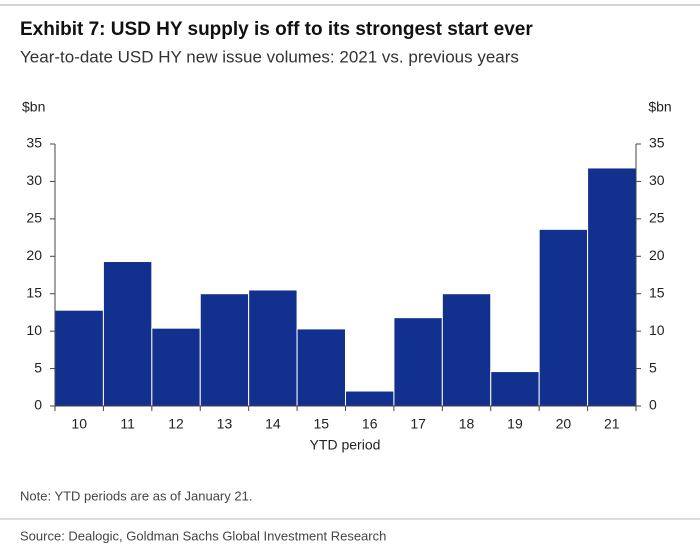 This screenshot has height=547, width=700. What do you see at coordinates (657, 218) in the screenshot?
I see `y2-tick-label: 25` at bounding box center [657, 218].